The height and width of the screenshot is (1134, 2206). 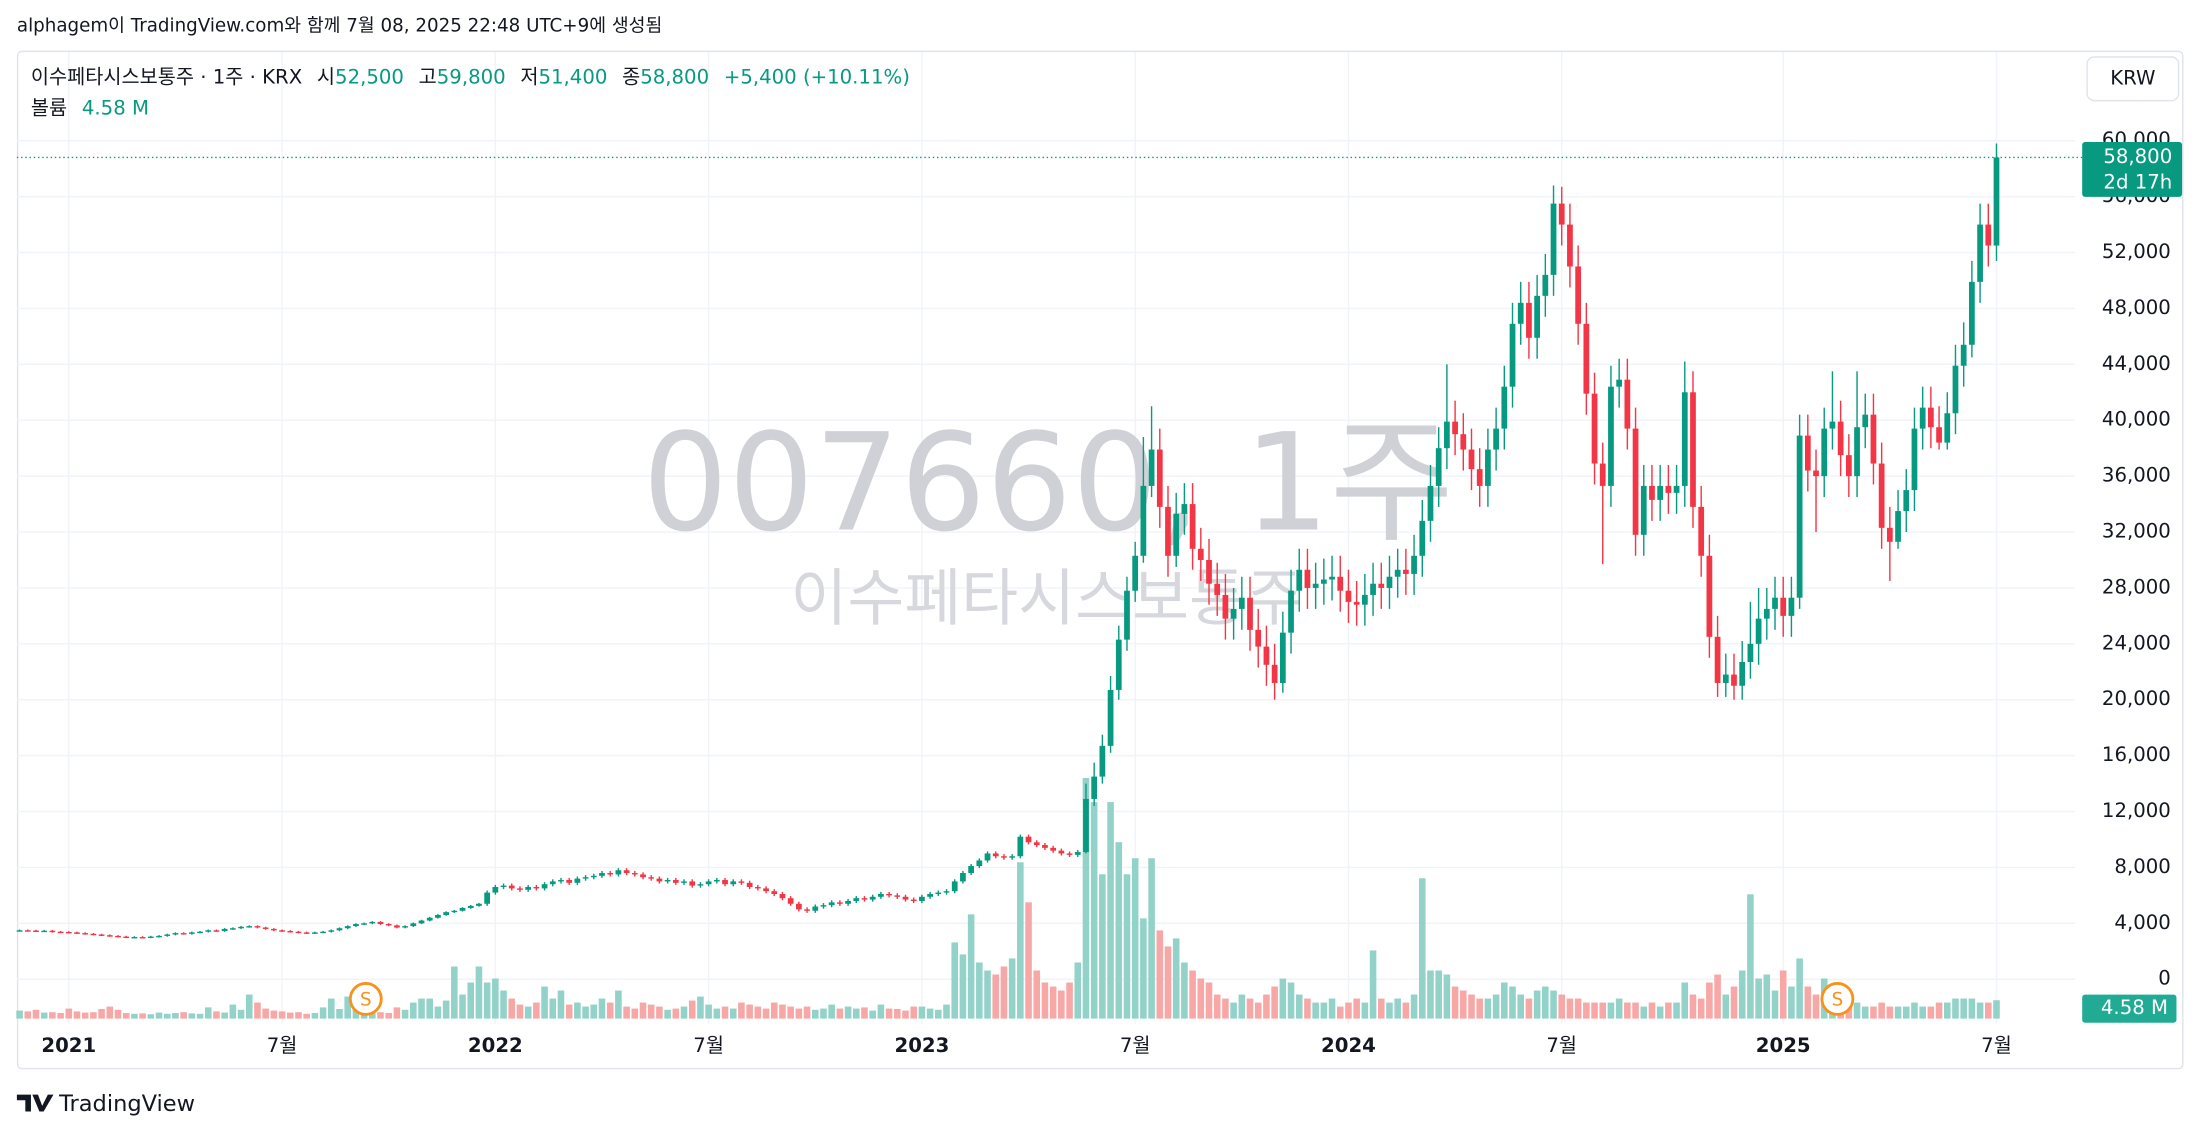 What do you see at coordinates (2136, 586) in the screenshot?
I see `y-tick-label: 28,000` at bounding box center [2136, 586].